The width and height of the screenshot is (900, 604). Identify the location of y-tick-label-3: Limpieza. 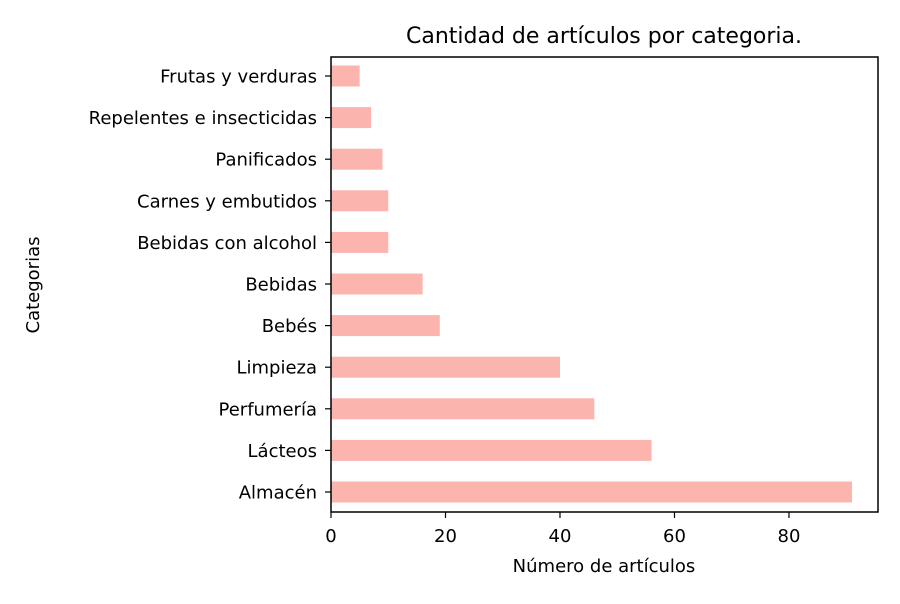
(276, 368).